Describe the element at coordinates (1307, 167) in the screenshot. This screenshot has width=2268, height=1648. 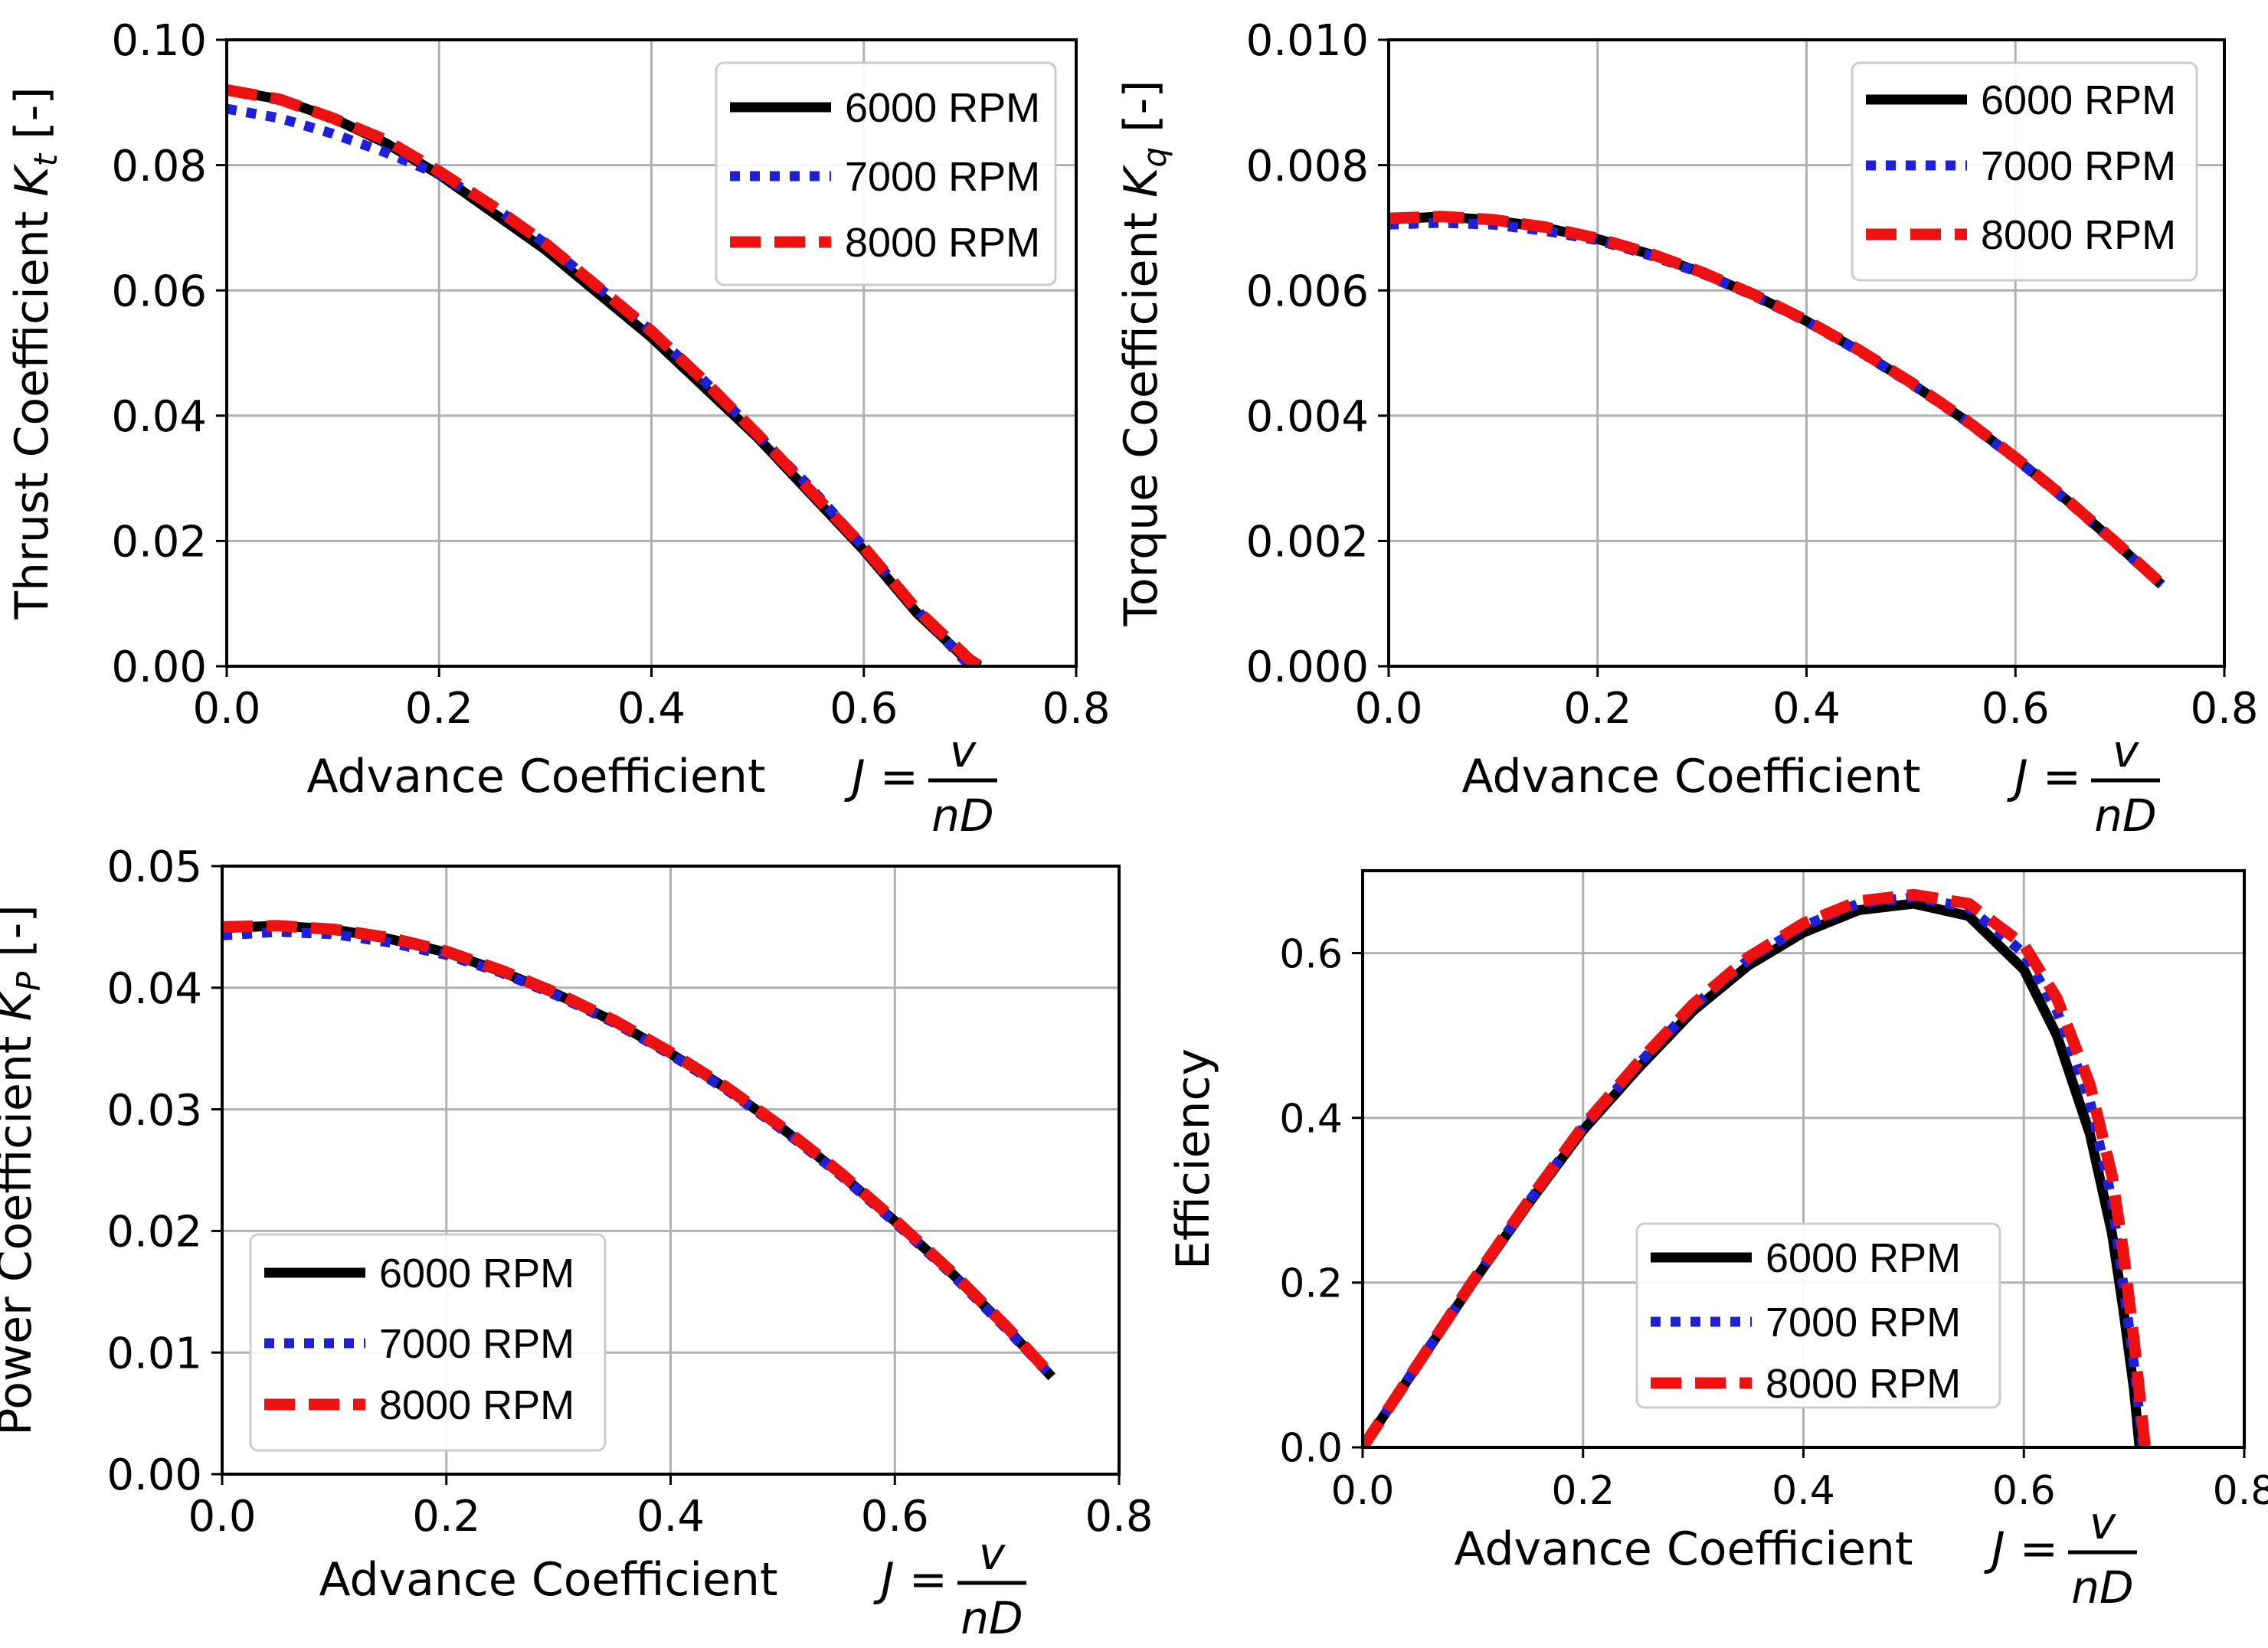
I see `y-tick-label: 0.008` at that location.